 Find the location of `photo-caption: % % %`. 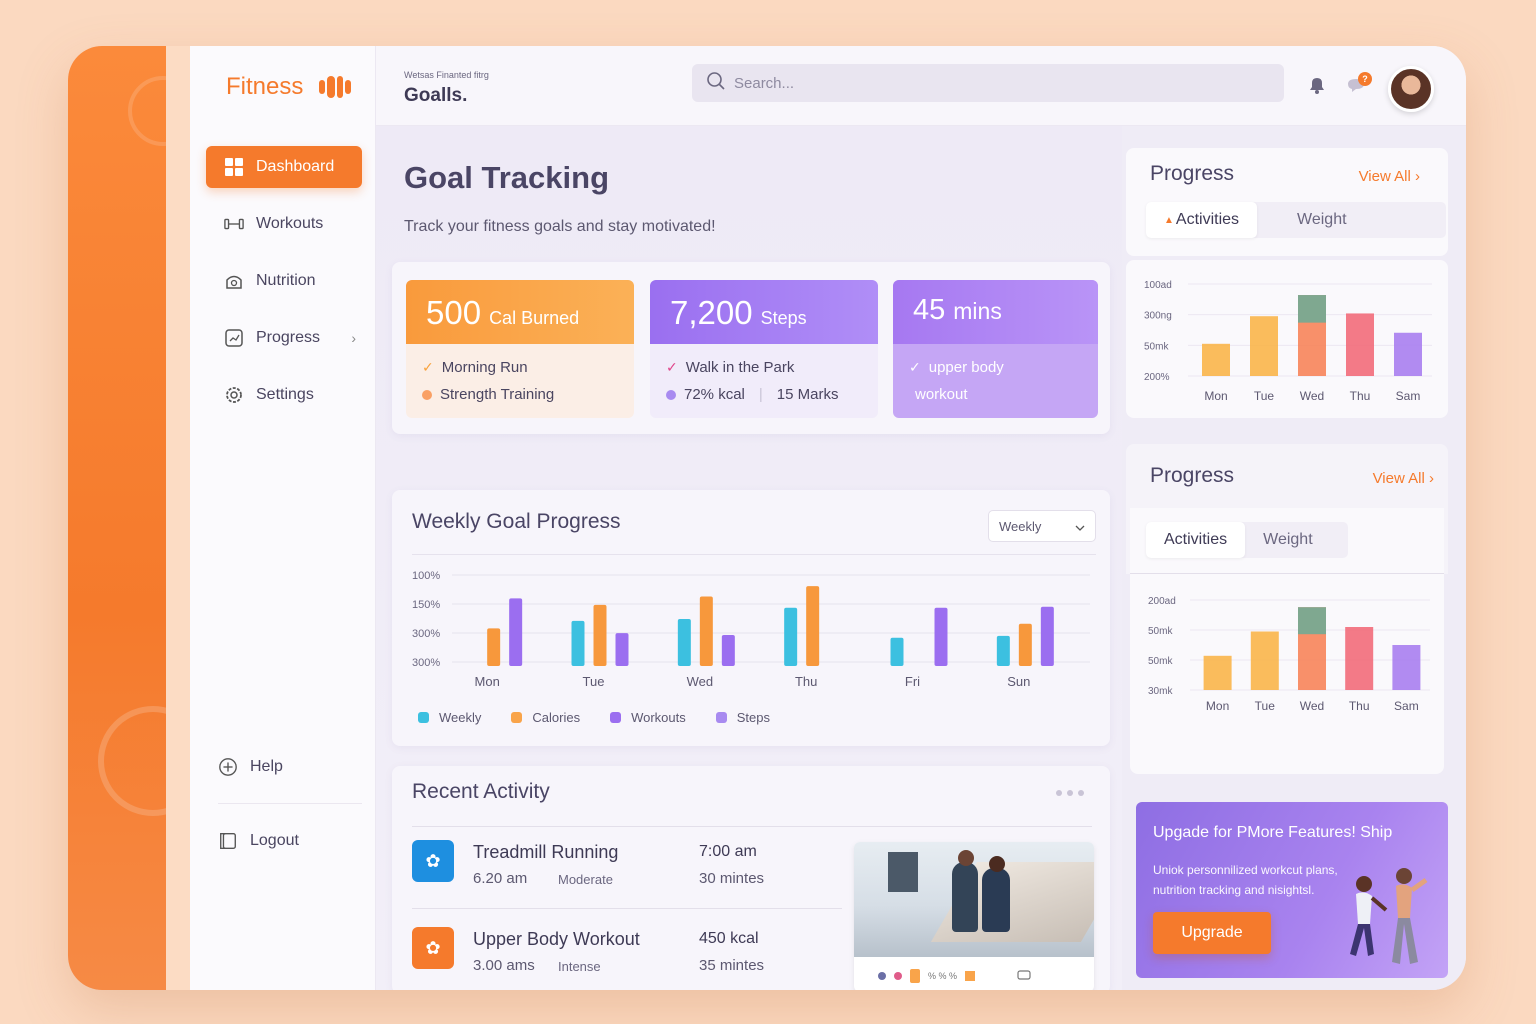

photo-caption: % % % is located at coordinates (943, 976).